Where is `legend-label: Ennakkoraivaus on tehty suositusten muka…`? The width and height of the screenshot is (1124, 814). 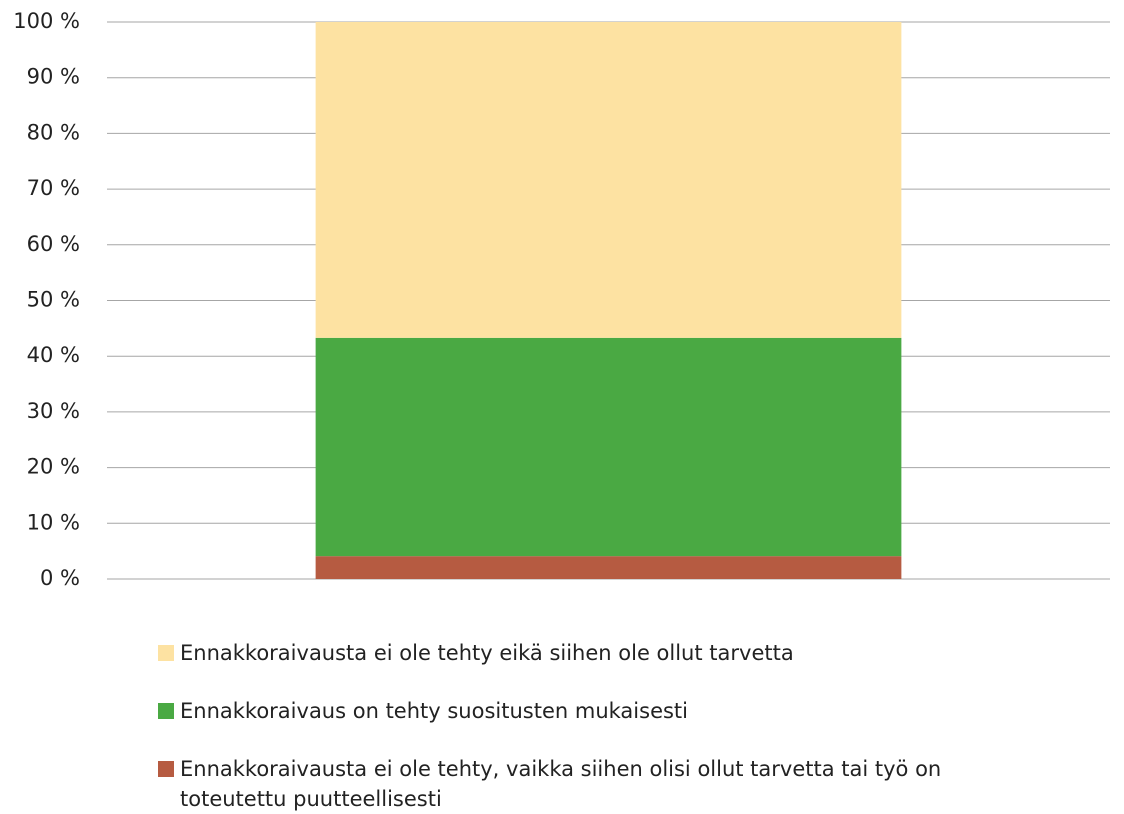 legend-label: Ennakkoraivaus on tehty suositusten muka… is located at coordinates (434, 711).